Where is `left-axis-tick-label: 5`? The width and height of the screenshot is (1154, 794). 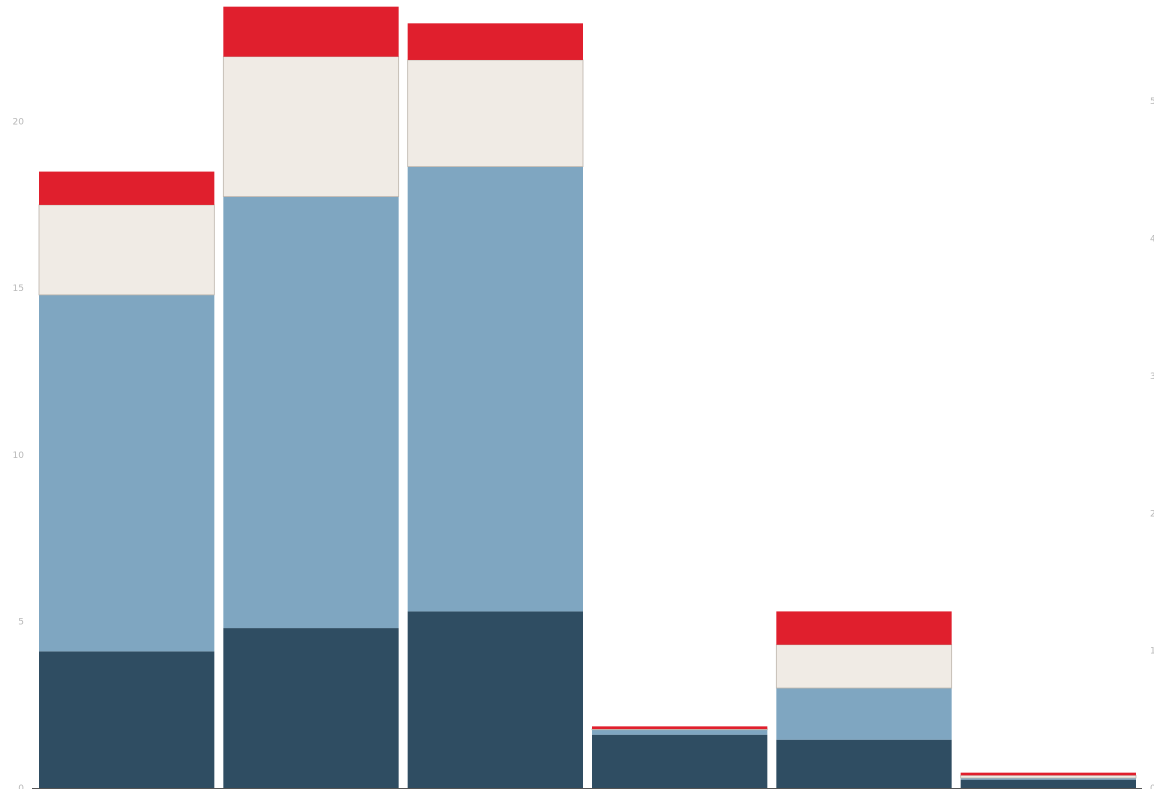 left-axis-tick-label: 5 is located at coordinates (21, 622).